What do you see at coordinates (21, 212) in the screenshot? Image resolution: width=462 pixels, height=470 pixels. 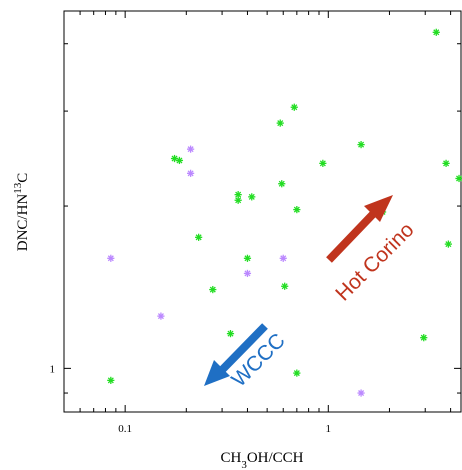 I see `y-axis-title: DNC/HN13C` at bounding box center [21, 212].